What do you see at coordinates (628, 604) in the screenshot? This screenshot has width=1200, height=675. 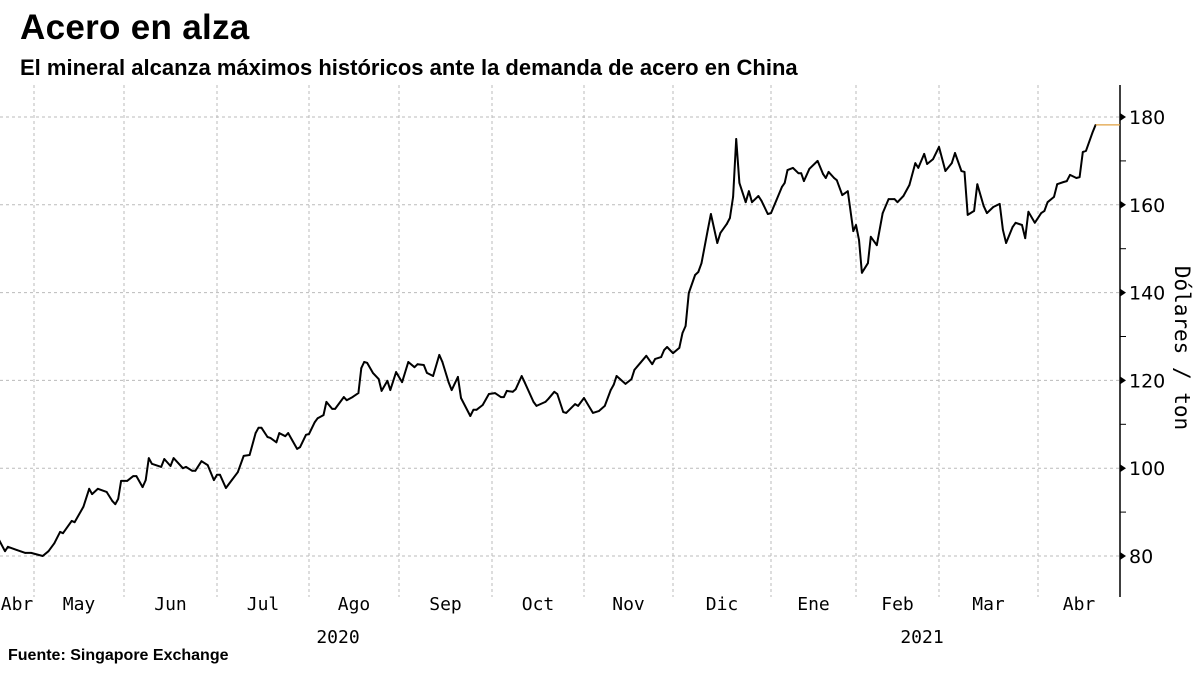 I see `x-tick-label: Nov` at bounding box center [628, 604].